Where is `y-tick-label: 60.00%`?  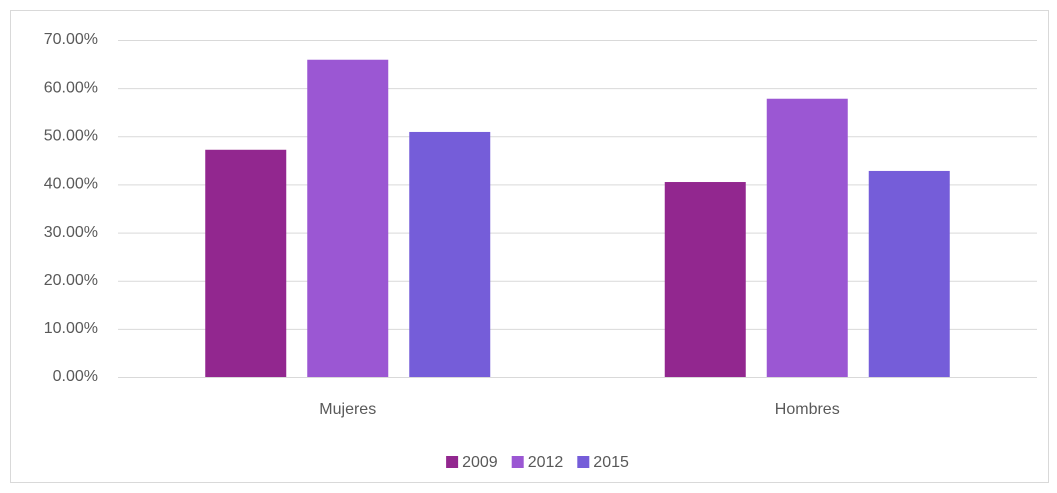 y-tick-label: 60.00% is located at coordinates (71, 87).